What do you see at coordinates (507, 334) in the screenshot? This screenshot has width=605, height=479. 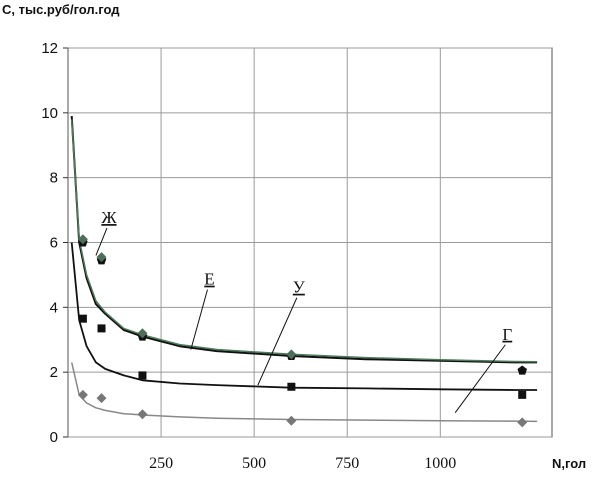 I see `annotation-label: Г` at bounding box center [507, 334].